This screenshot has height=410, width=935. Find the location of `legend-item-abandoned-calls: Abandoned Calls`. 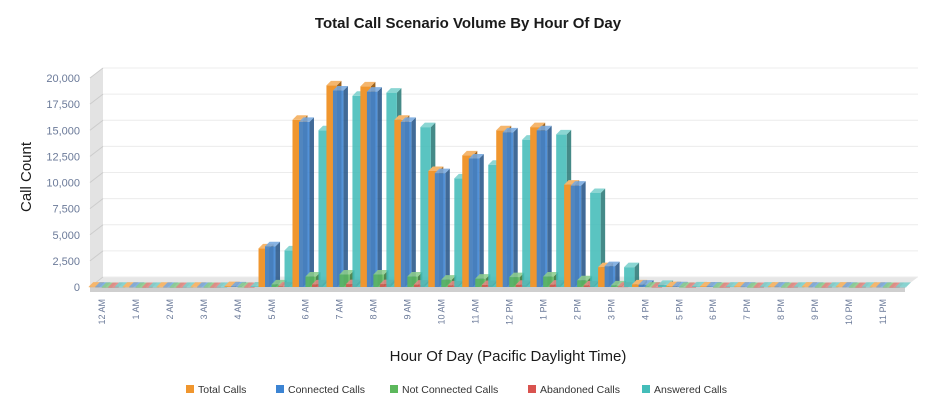

legend-item-abandoned-calls: Abandoned Calls is located at coordinates (574, 390).